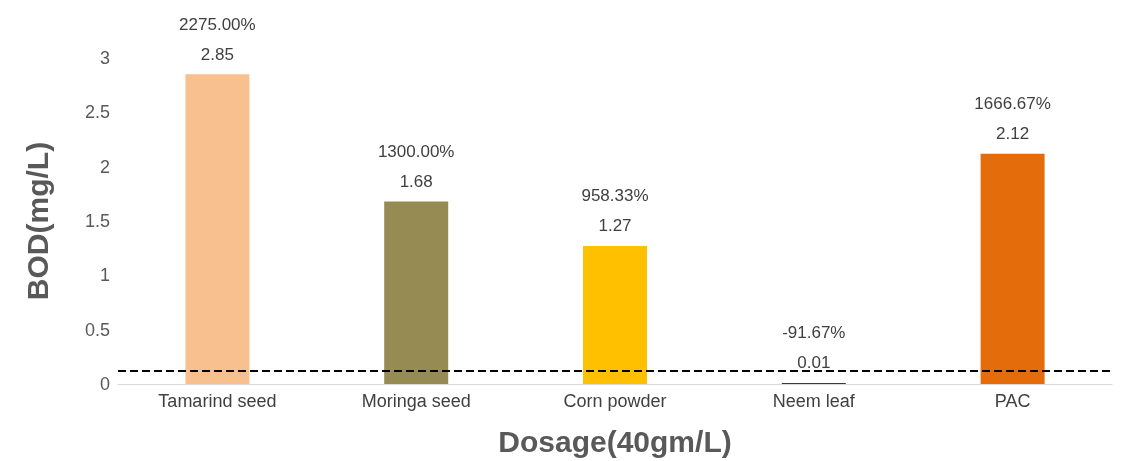 This screenshot has height=461, width=1134. What do you see at coordinates (615, 211) in the screenshot?
I see `data-label: 958.33% 1.27` at bounding box center [615, 211].